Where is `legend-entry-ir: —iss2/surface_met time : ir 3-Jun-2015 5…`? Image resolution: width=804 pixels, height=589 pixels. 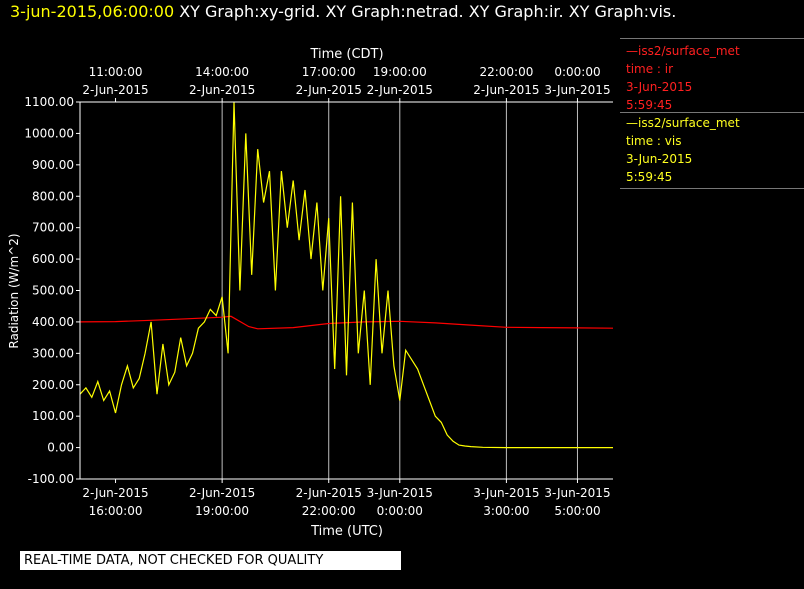
legend-entry-ir: —iss2/surface_met time : ir 3-Jun-2015 5… is located at coordinates (712, 76).